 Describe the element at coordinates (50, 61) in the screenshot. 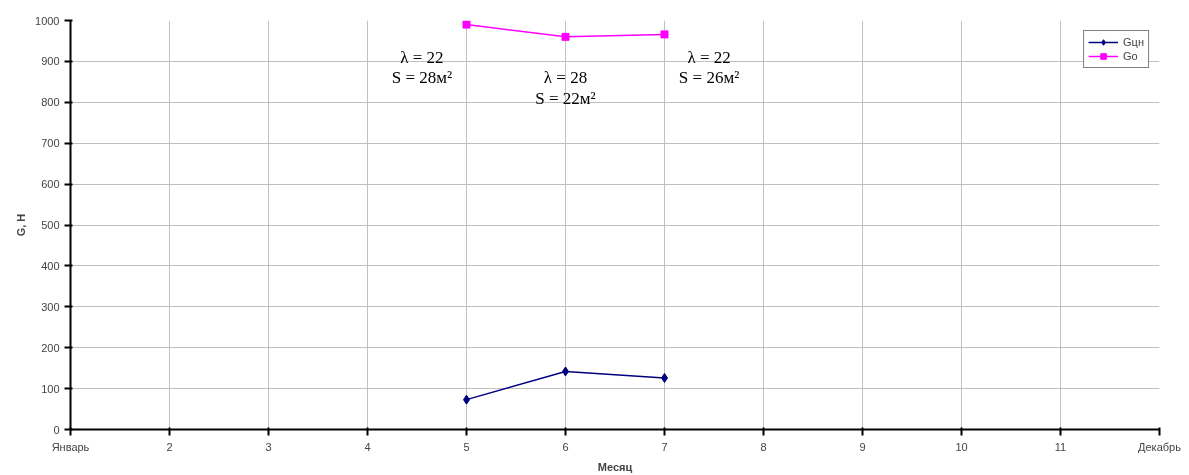

I see `y-tick-label: 900` at that location.